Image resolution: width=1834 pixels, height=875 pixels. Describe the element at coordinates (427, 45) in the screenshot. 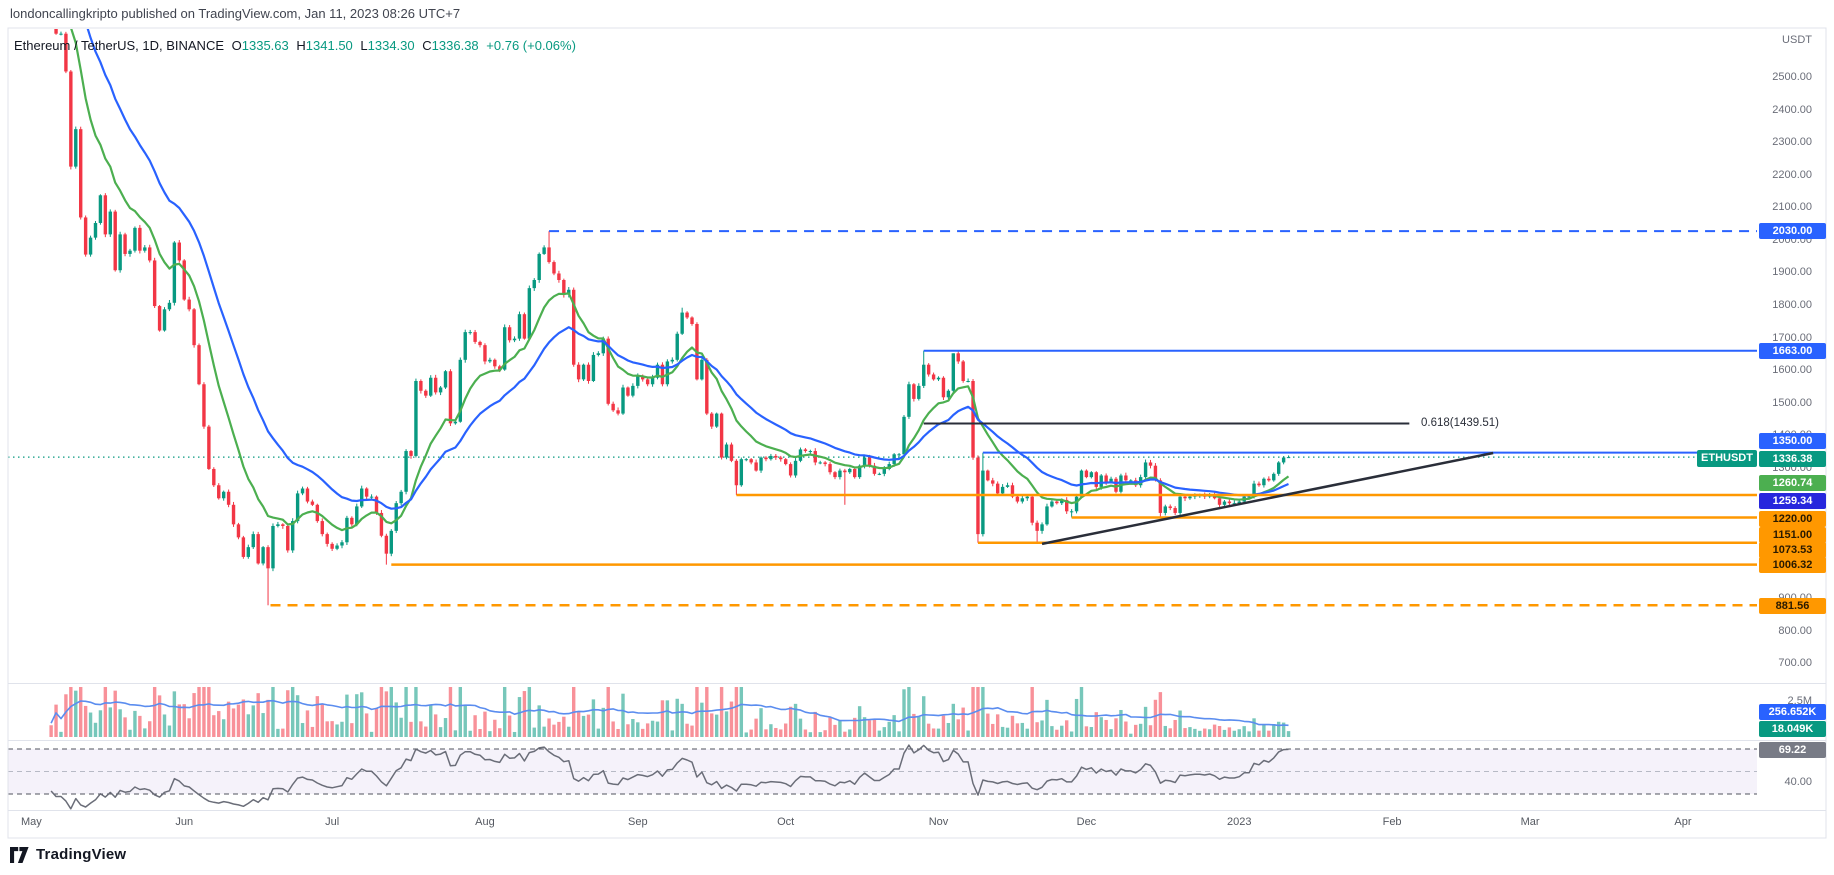

I see `close-label: C` at that location.